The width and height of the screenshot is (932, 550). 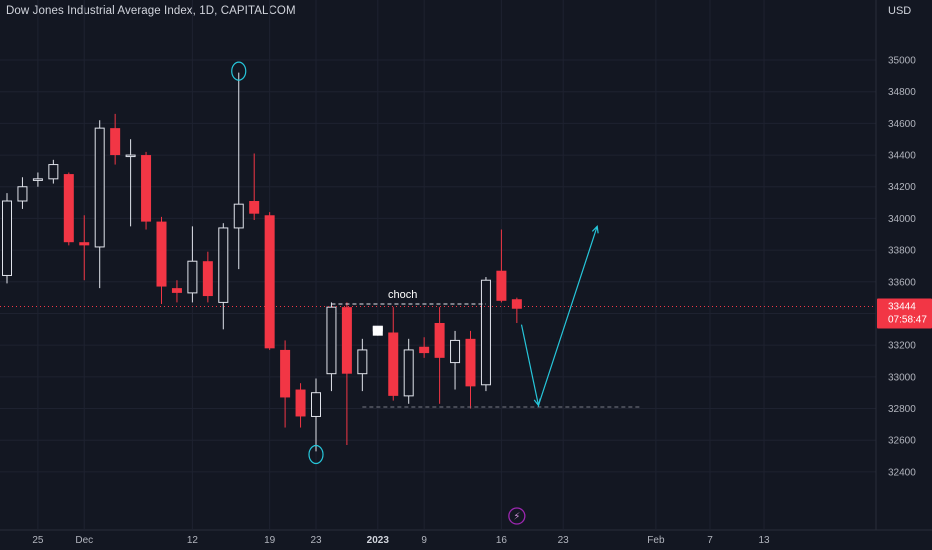 I want to click on y-tick-label: 33000, so click(x=902, y=377).